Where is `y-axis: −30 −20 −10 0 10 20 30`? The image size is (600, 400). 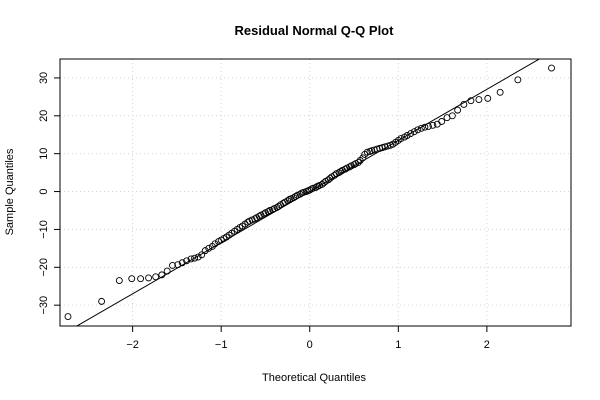 y-axis: −30 −20 −10 0 10 20 30 is located at coordinates (49, 193).